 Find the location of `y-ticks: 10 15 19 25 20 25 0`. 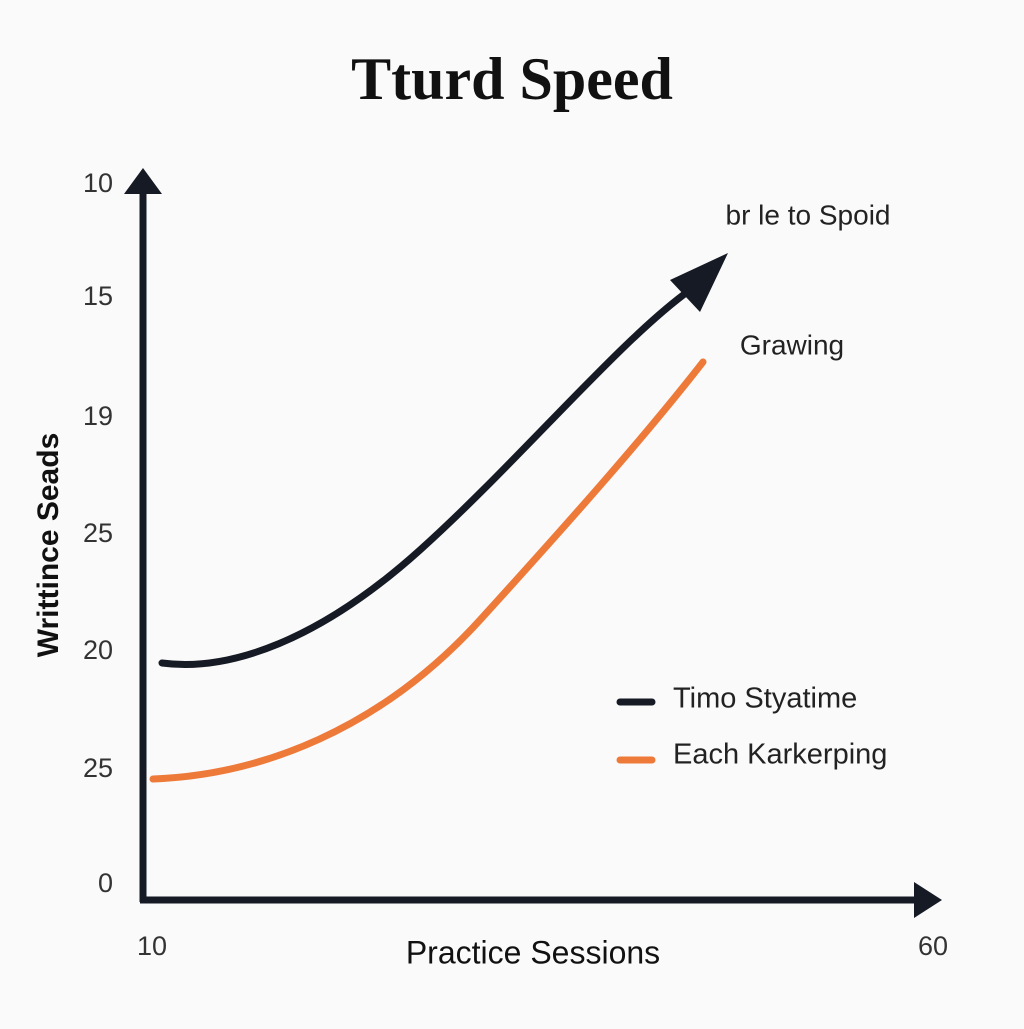

y-ticks: 10 15 19 25 20 25 0 is located at coordinates (98, 533).